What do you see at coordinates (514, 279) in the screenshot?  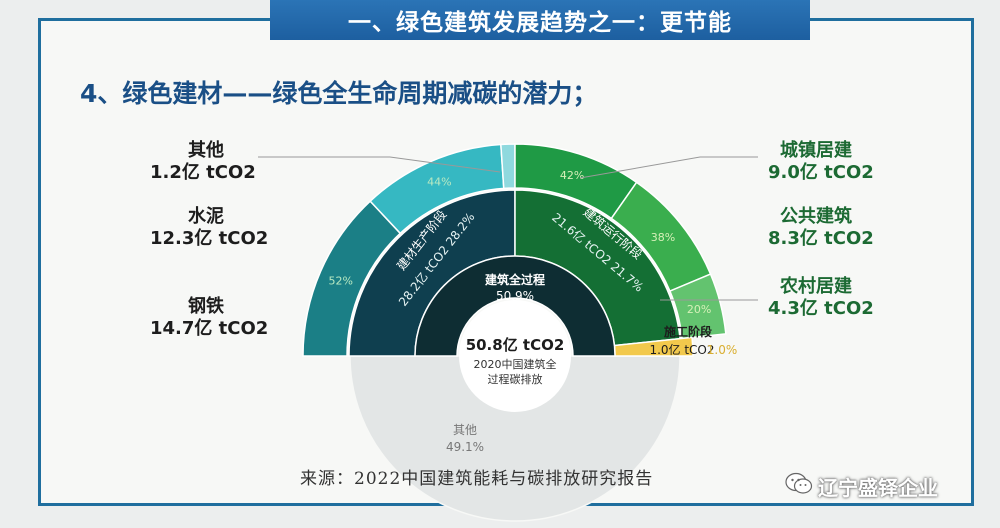 I see `label-core-process-name: 建筑全过程` at bounding box center [514, 279].